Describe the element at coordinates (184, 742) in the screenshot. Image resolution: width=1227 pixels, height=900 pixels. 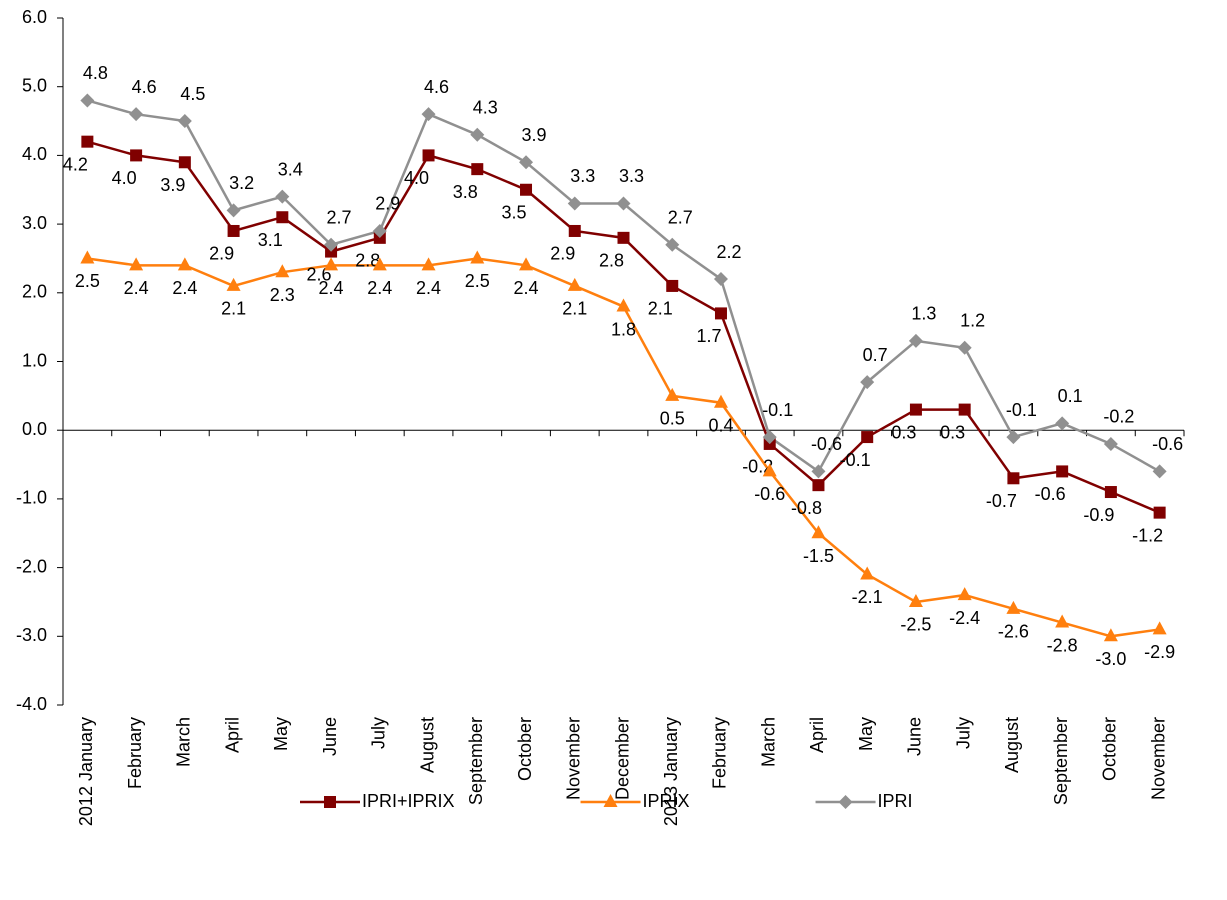
I see `x-tick-label: March` at that location.